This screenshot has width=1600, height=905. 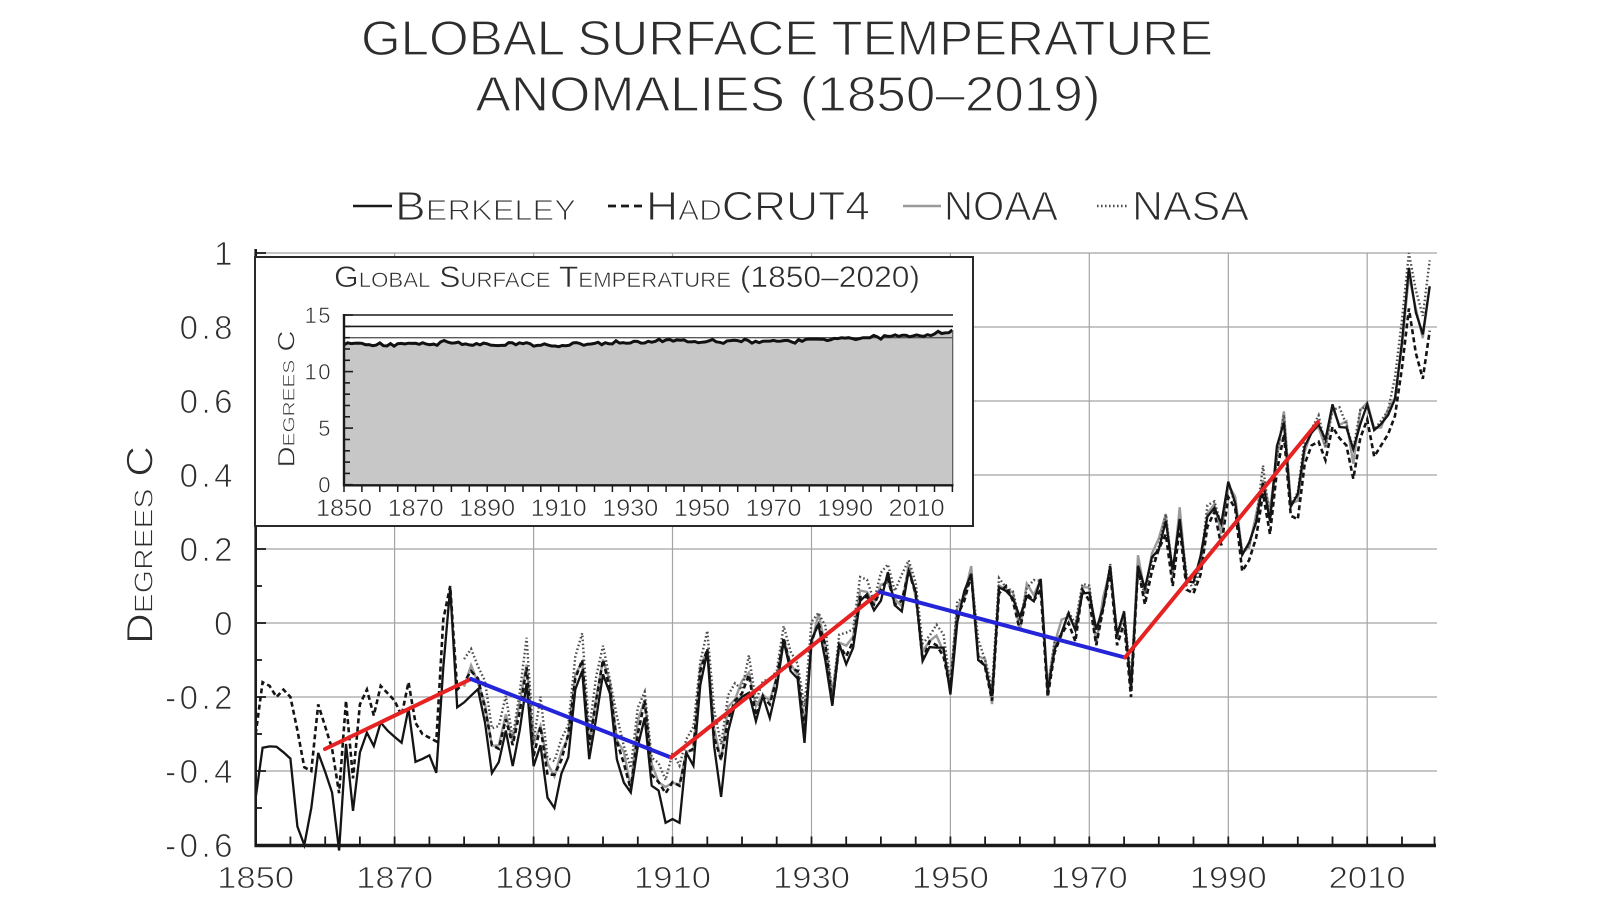 What do you see at coordinates (225, 253) in the screenshot?
I see `svg-text: 1` at bounding box center [225, 253].